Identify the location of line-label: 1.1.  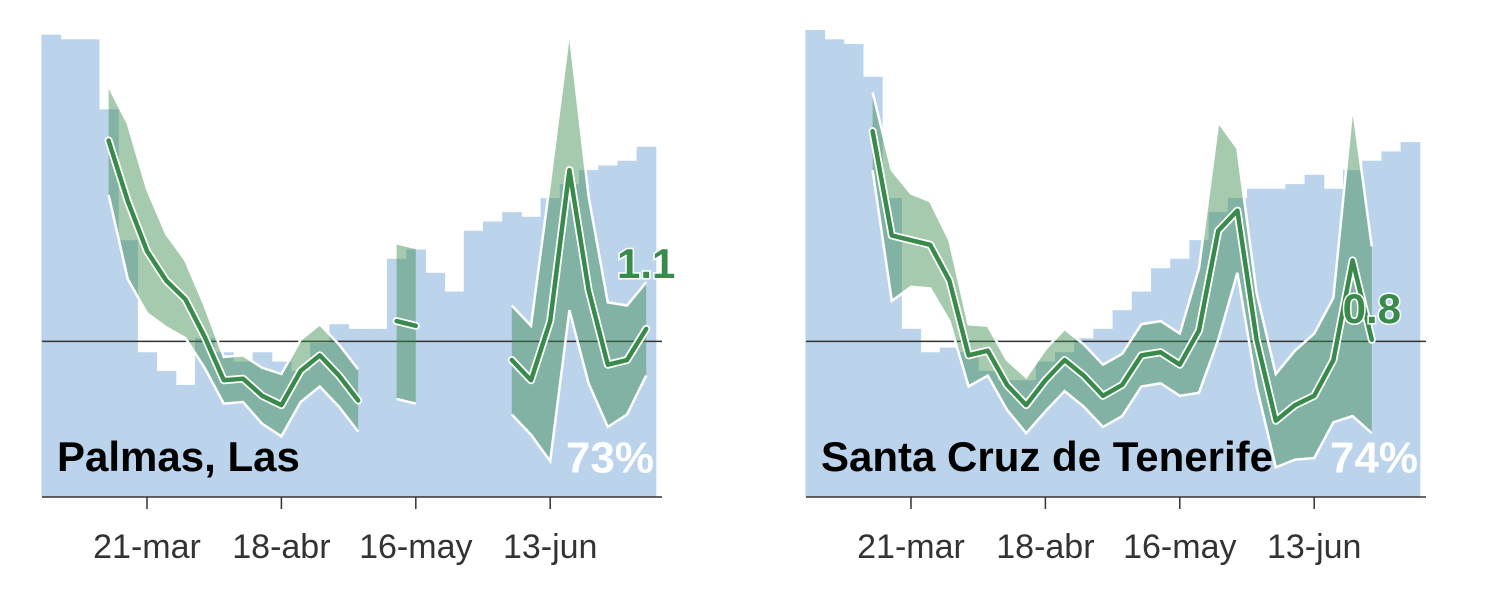
(646, 263).